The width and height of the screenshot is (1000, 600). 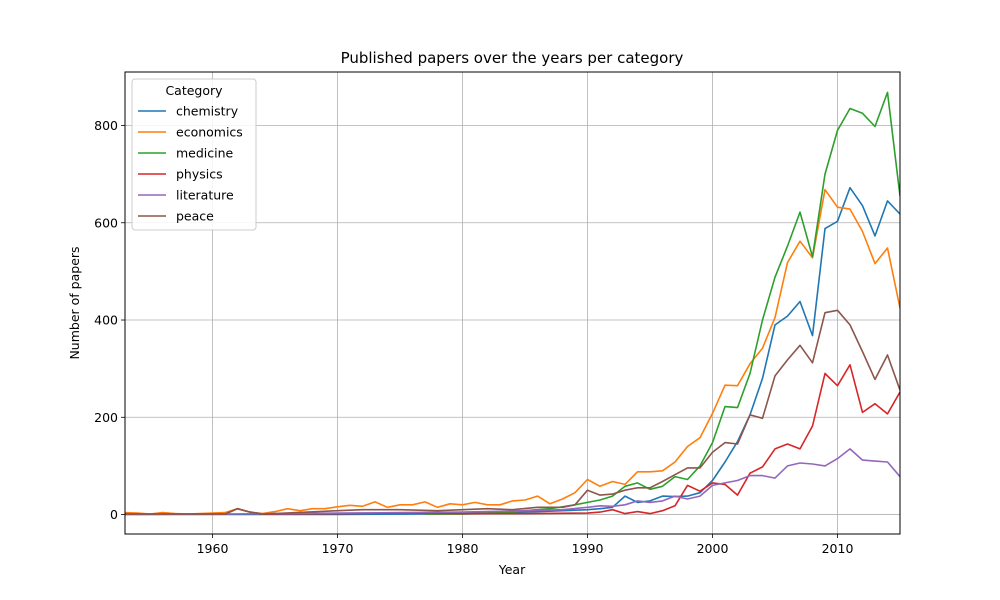 What do you see at coordinates (74, 302) in the screenshot?
I see `y-axis-label: Number of papers` at bounding box center [74, 302].